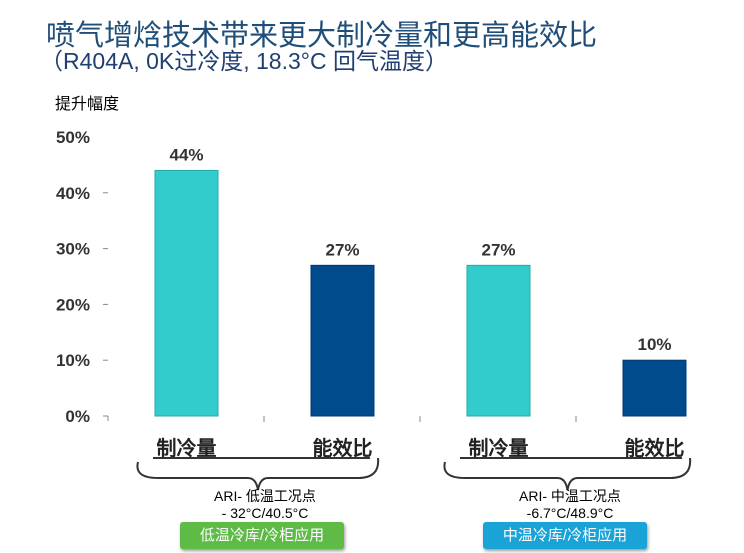 The height and width of the screenshot is (553, 744). I want to click on condition-temps: - 32°C/40.5°C, so click(265, 513).